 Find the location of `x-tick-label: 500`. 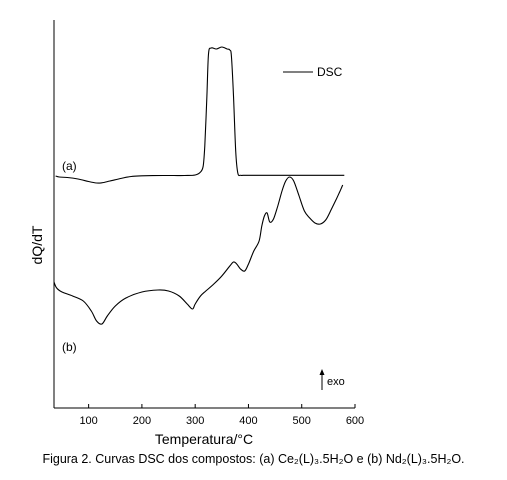

x-tick-label: 500 is located at coordinates (302, 421).